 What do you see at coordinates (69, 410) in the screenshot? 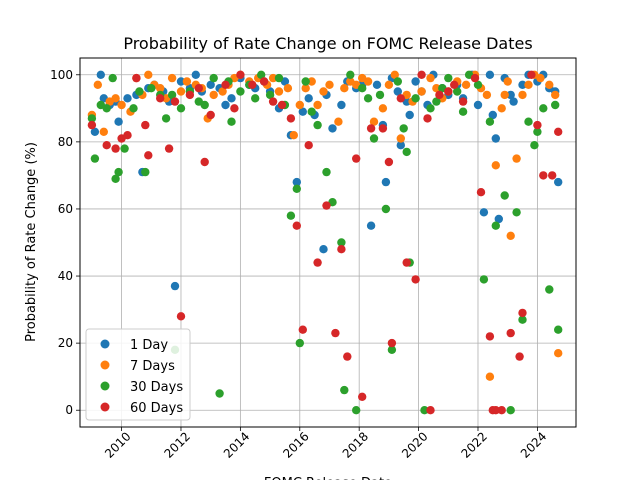
I see `y-tick-label: 0` at bounding box center [69, 410].